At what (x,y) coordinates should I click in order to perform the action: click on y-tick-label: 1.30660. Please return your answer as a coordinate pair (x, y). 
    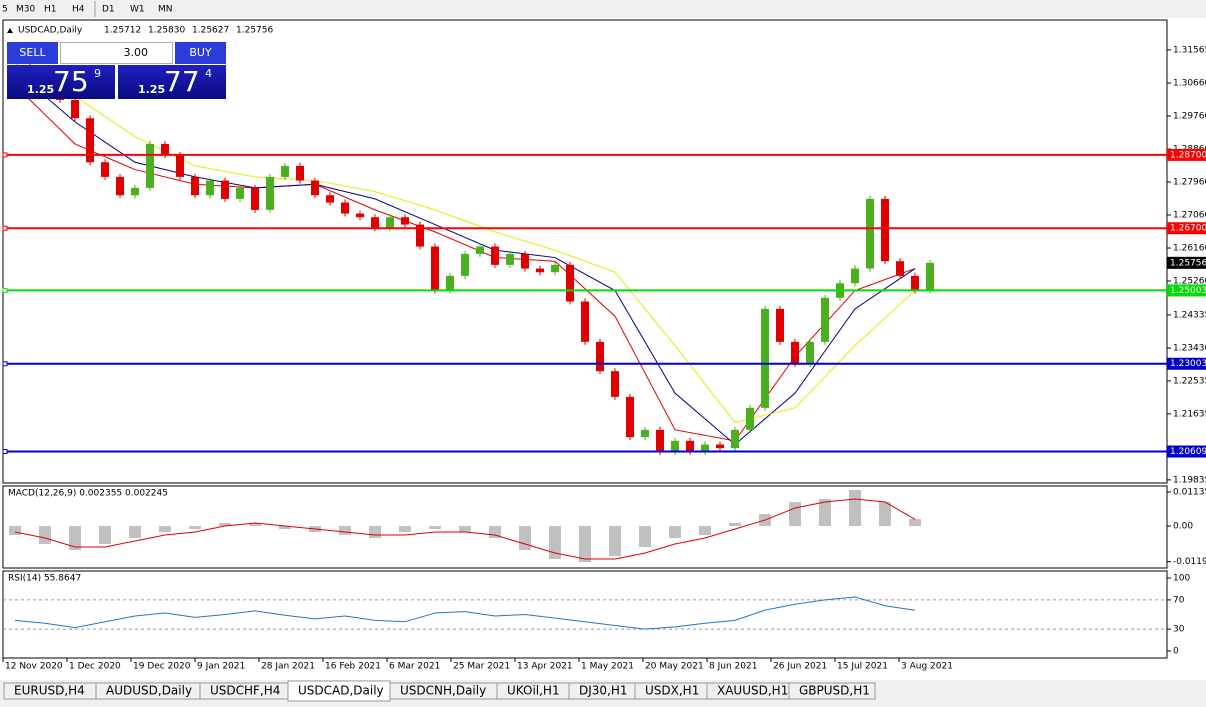
    Looking at the image, I should click on (1189, 84).